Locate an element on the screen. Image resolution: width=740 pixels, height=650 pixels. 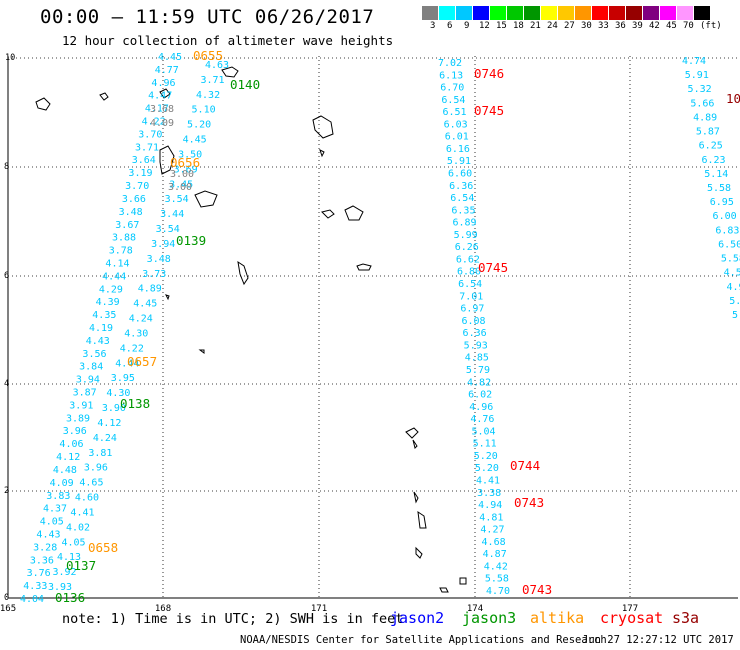
track-c-value: 4.70 is located at coordinates (498, 591).